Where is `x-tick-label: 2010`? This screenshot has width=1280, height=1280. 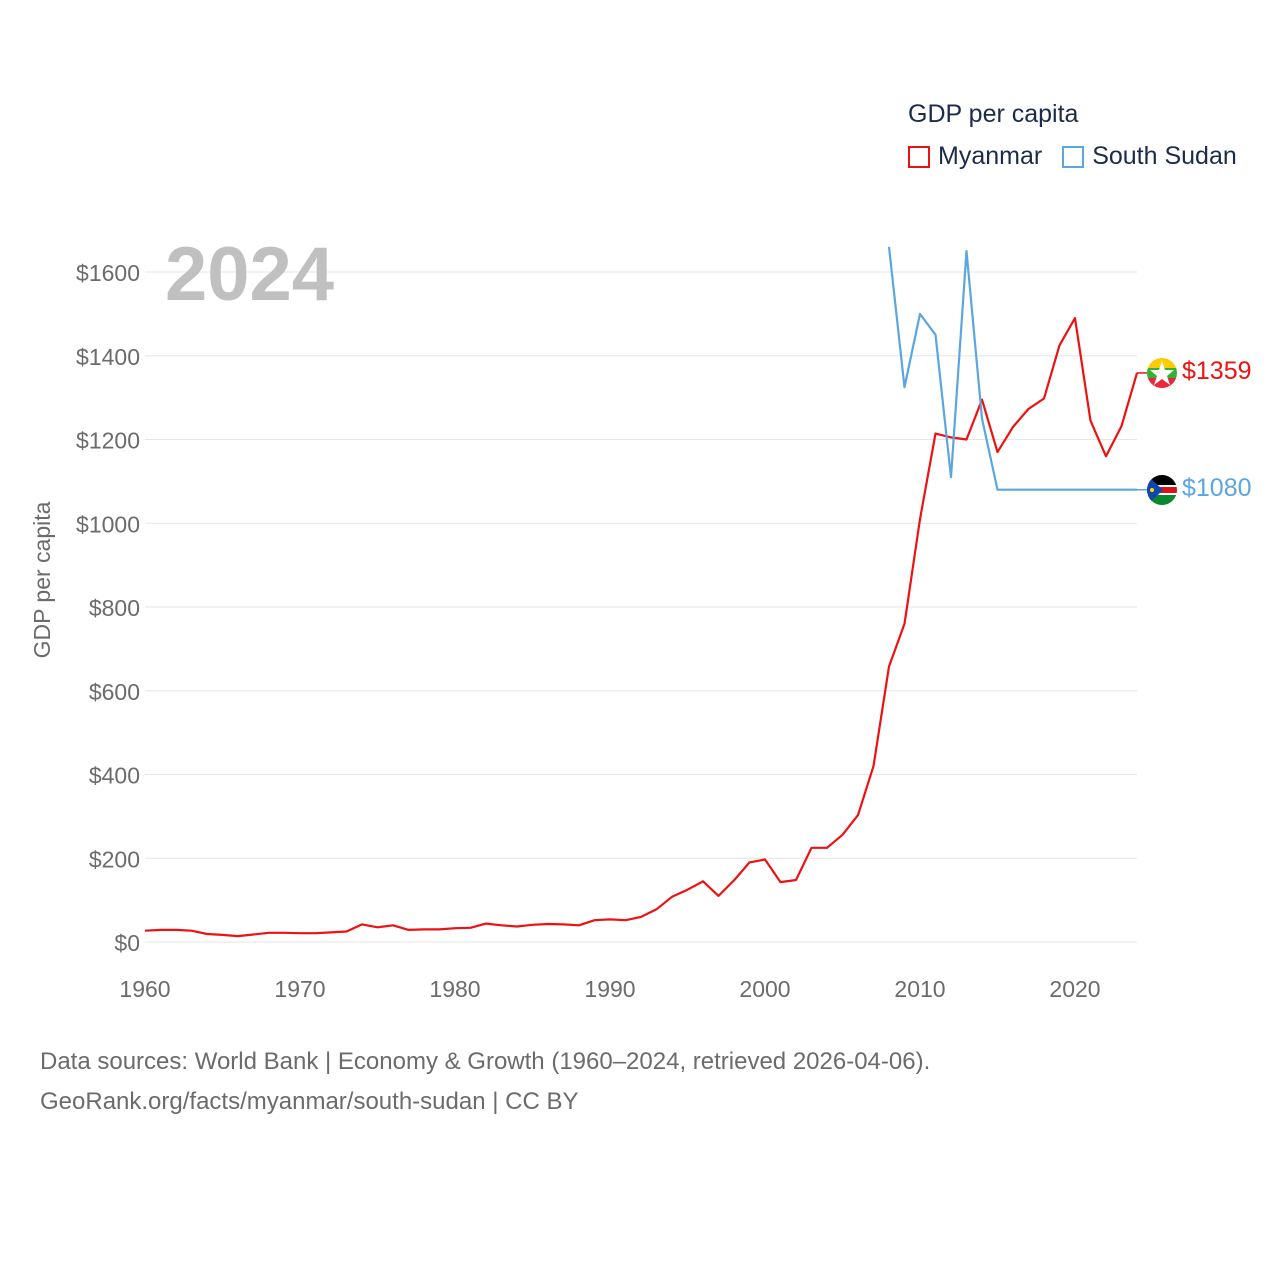 x-tick-label: 2010 is located at coordinates (919, 989).